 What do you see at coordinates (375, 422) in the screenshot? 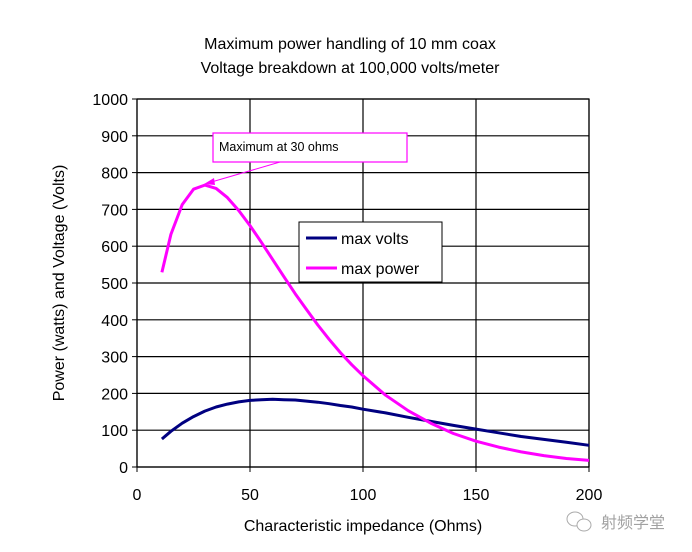
I see `series-line-max-volts` at bounding box center [375, 422].